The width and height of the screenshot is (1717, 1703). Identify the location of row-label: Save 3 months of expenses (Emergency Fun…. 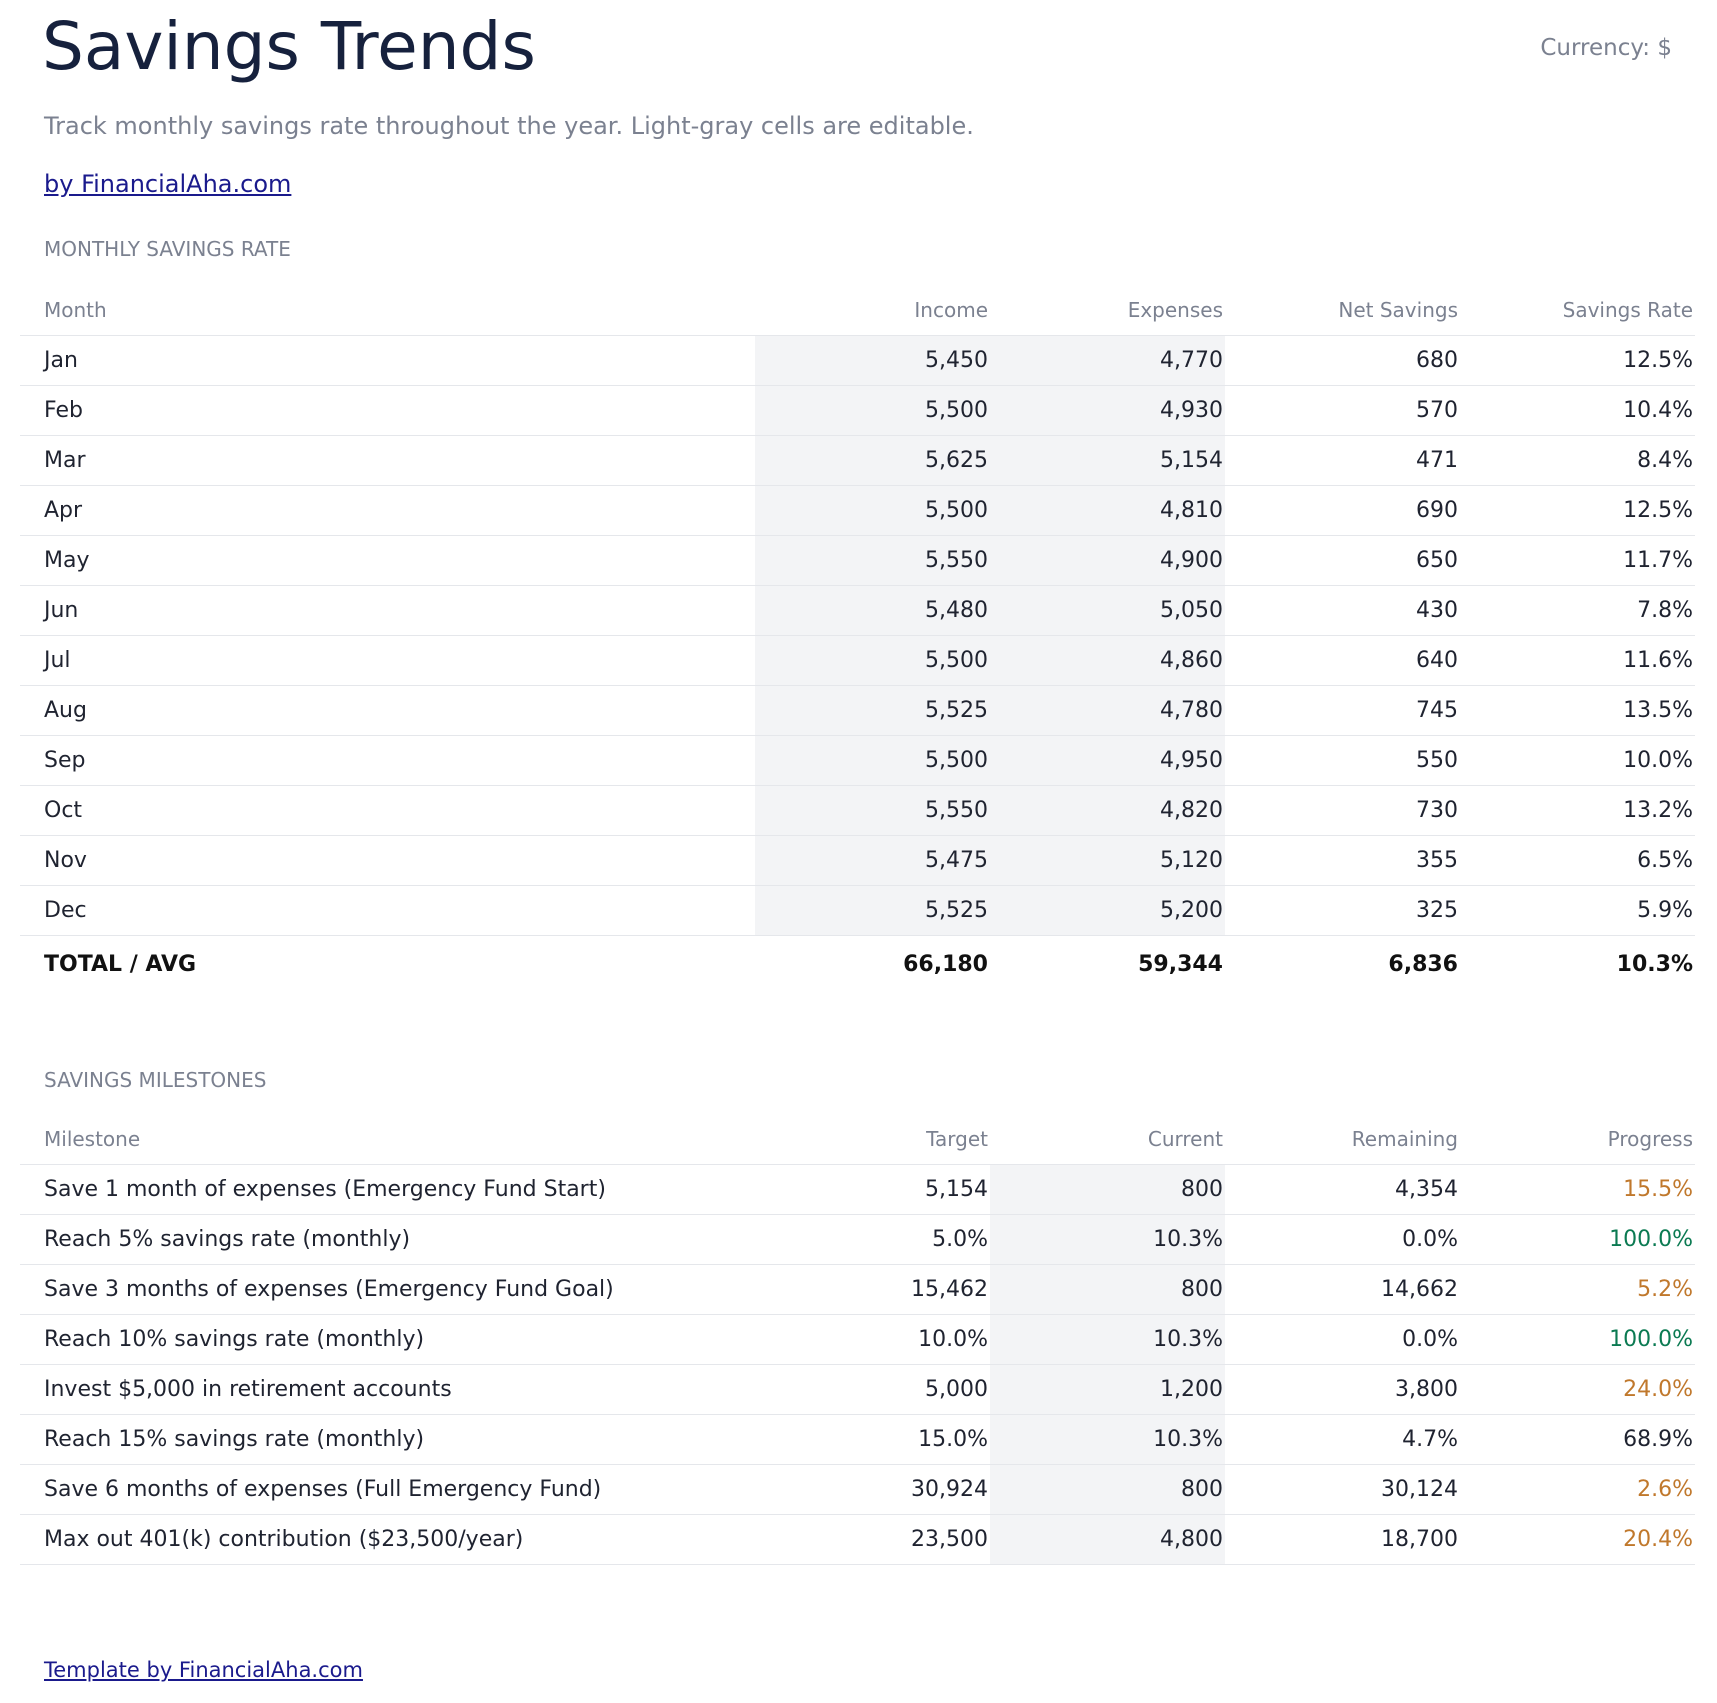
(387, 1289).